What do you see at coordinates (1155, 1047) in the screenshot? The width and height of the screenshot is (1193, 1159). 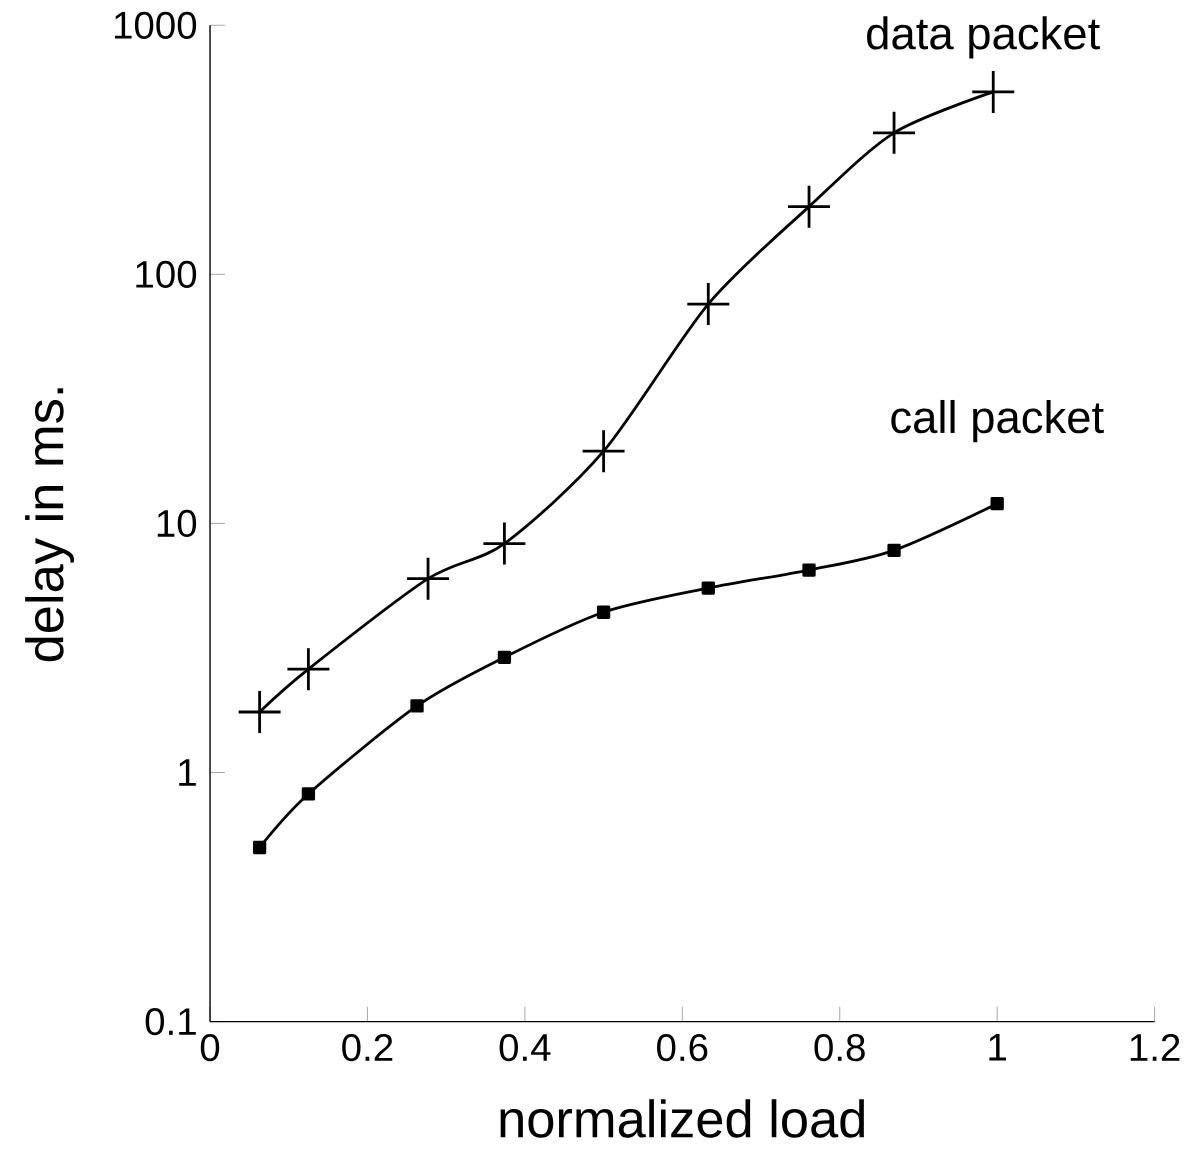 I see `x-tick-label: 1.2` at bounding box center [1155, 1047].